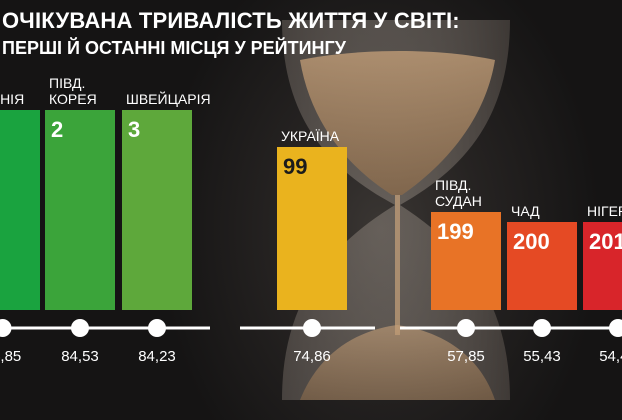 This screenshot has height=420, width=622. What do you see at coordinates (455, 231) in the screenshot?
I see `bar-rank-label: 199` at bounding box center [455, 231].